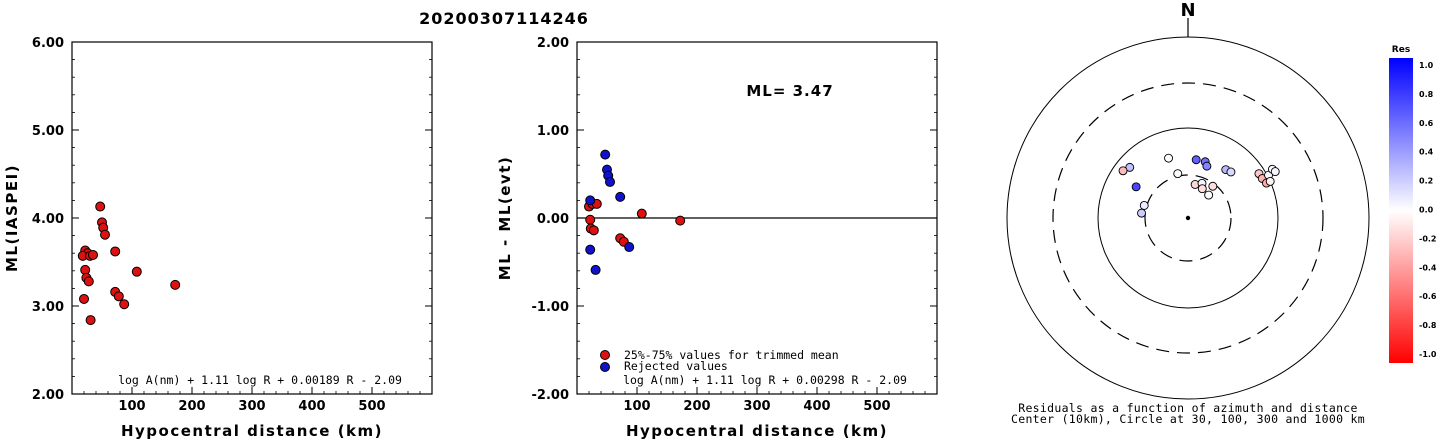 Image resolution: width=1437 pixels, height=441 pixels. What do you see at coordinates (1428, 325) in the screenshot?
I see `colorbar-tick-label: -0.8` at bounding box center [1428, 325].